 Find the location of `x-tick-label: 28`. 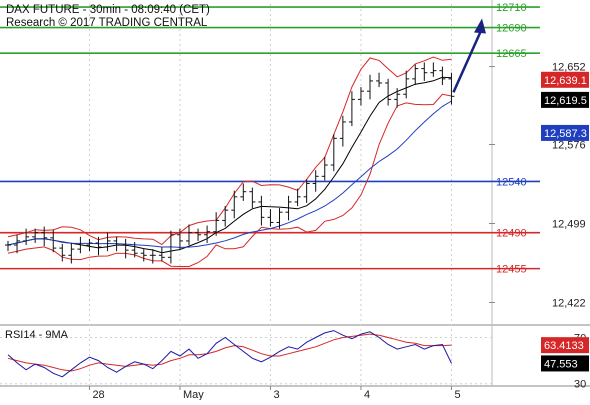

x-tick-label: 28 is located at coordinates (98, 394).